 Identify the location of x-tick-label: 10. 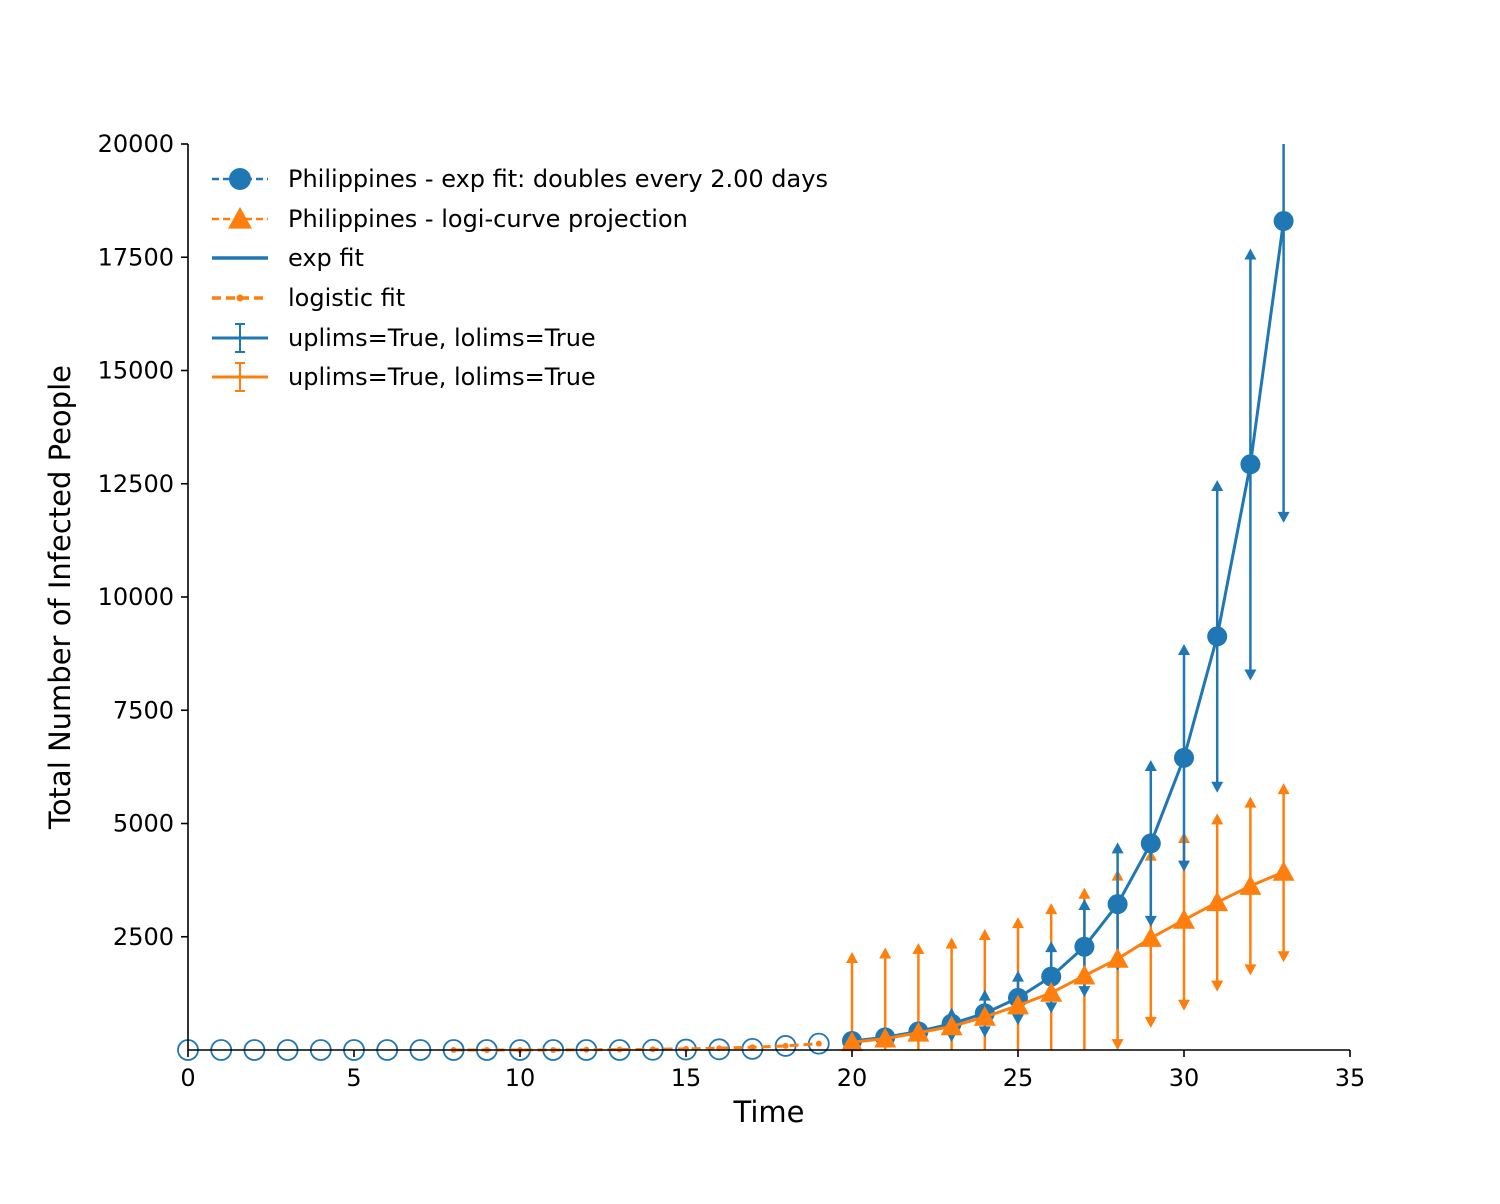
(520, 1078).